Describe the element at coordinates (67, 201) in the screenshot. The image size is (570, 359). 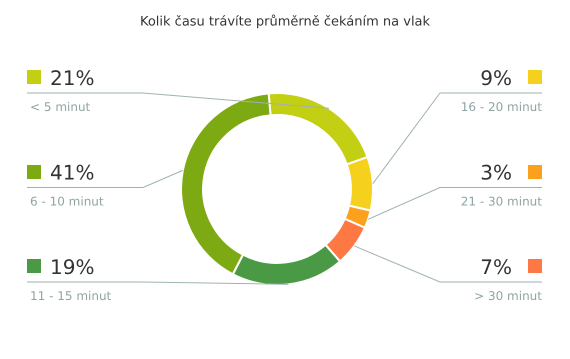
I see `slice-label: 6 - 10 minut` at that location.